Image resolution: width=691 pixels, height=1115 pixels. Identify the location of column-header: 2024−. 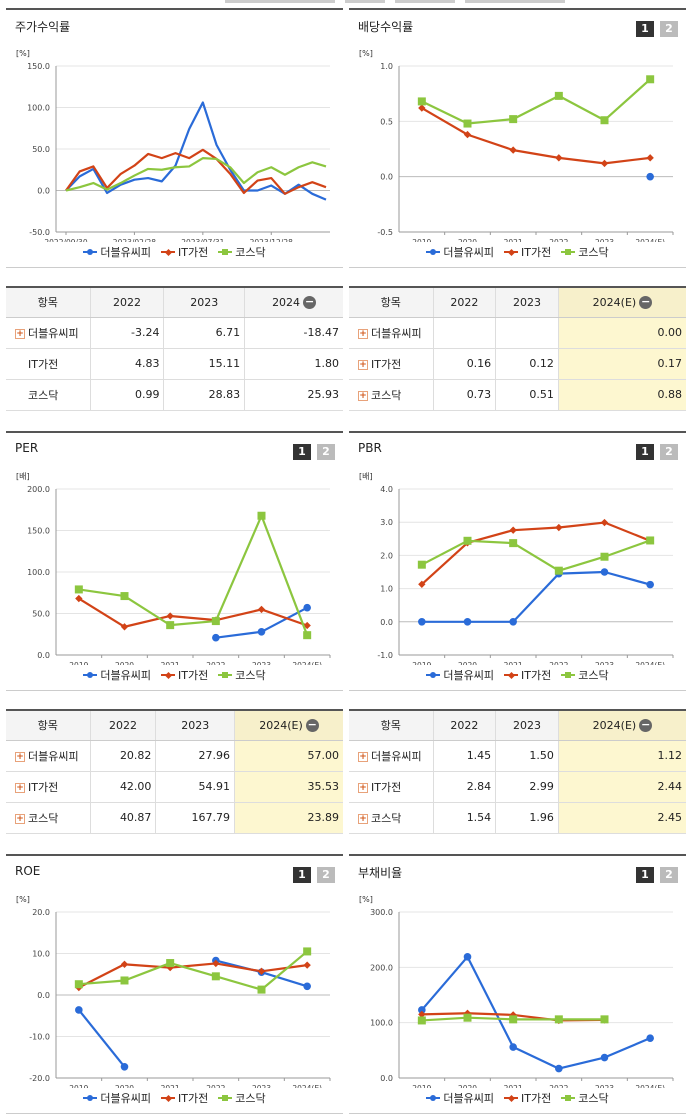
(293, 302).